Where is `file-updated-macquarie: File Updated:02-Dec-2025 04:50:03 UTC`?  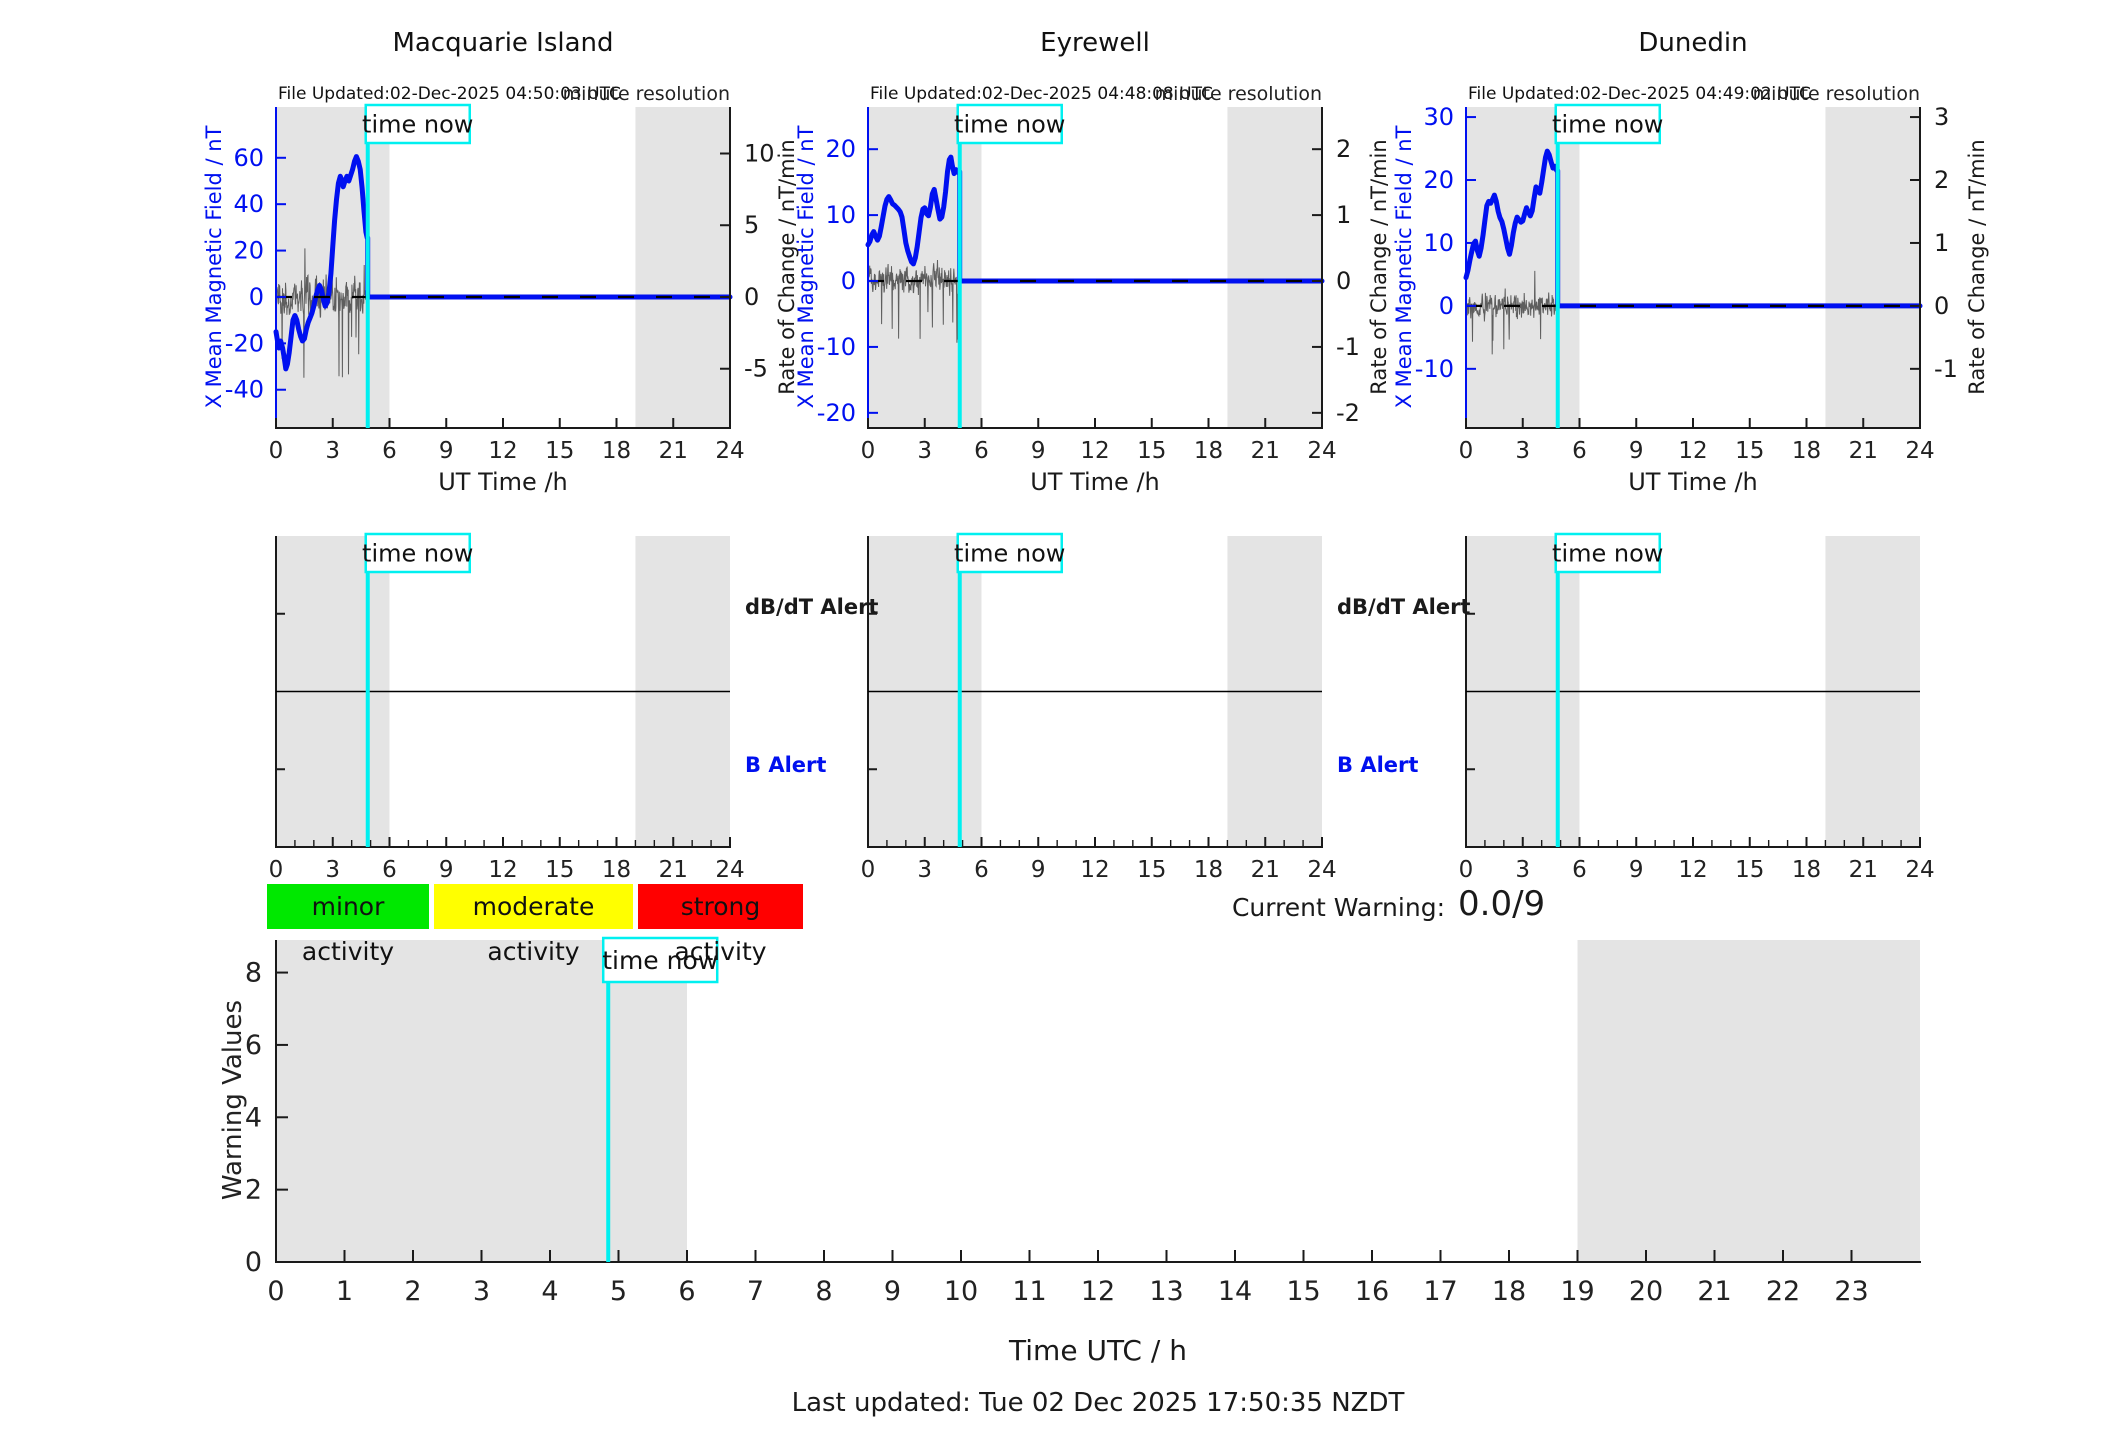 file-updated-macquarie: File Updated:02-Dec-2025 04:50:03 UTC is located at coordinates (449, 94).